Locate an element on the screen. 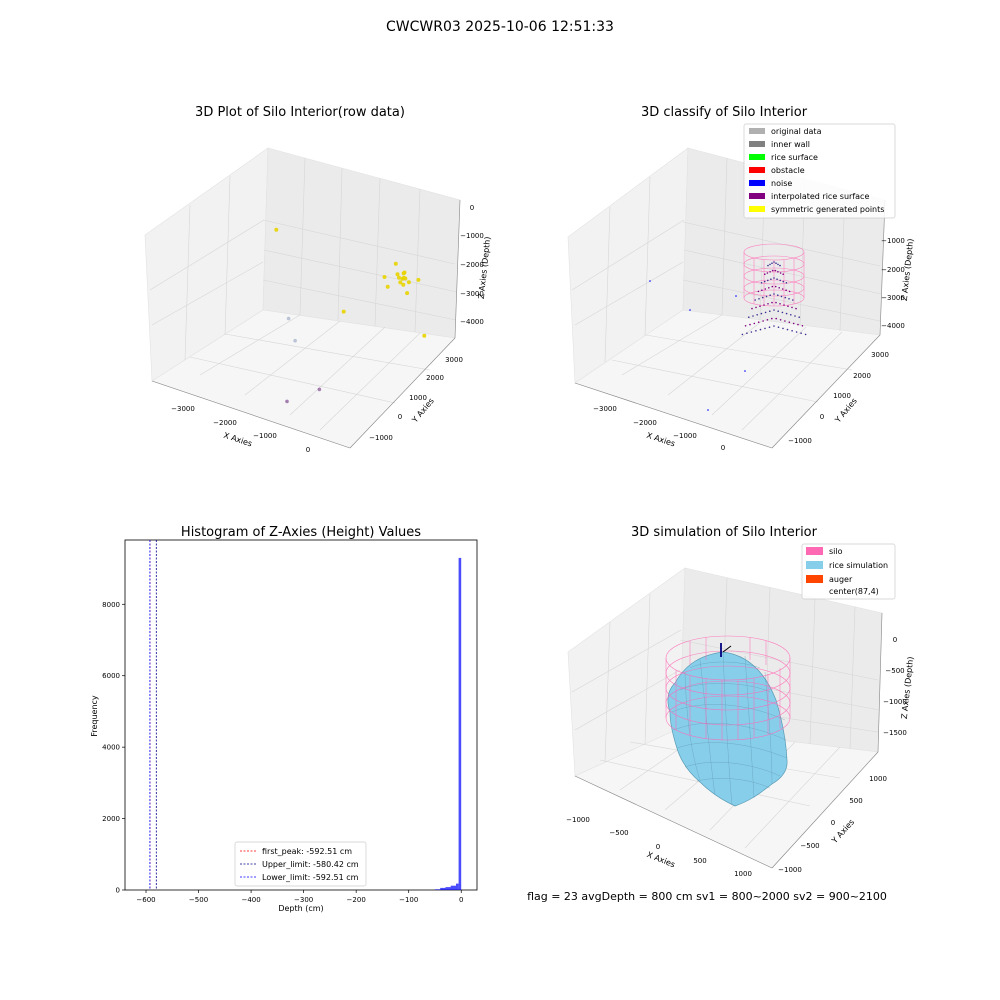  legend-item: Upper_limit: -580.42 cm is located at coordinates (299, 864).